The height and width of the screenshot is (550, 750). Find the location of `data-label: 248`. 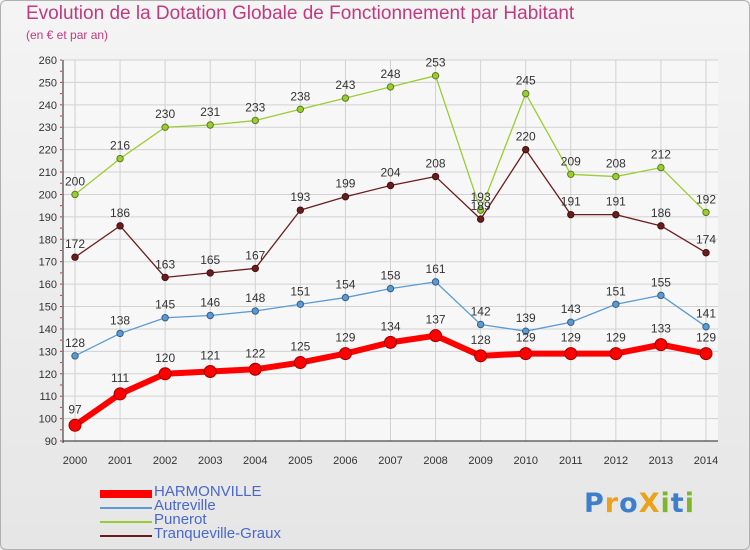

data-label: 248 is located at coordinates (390, 74).